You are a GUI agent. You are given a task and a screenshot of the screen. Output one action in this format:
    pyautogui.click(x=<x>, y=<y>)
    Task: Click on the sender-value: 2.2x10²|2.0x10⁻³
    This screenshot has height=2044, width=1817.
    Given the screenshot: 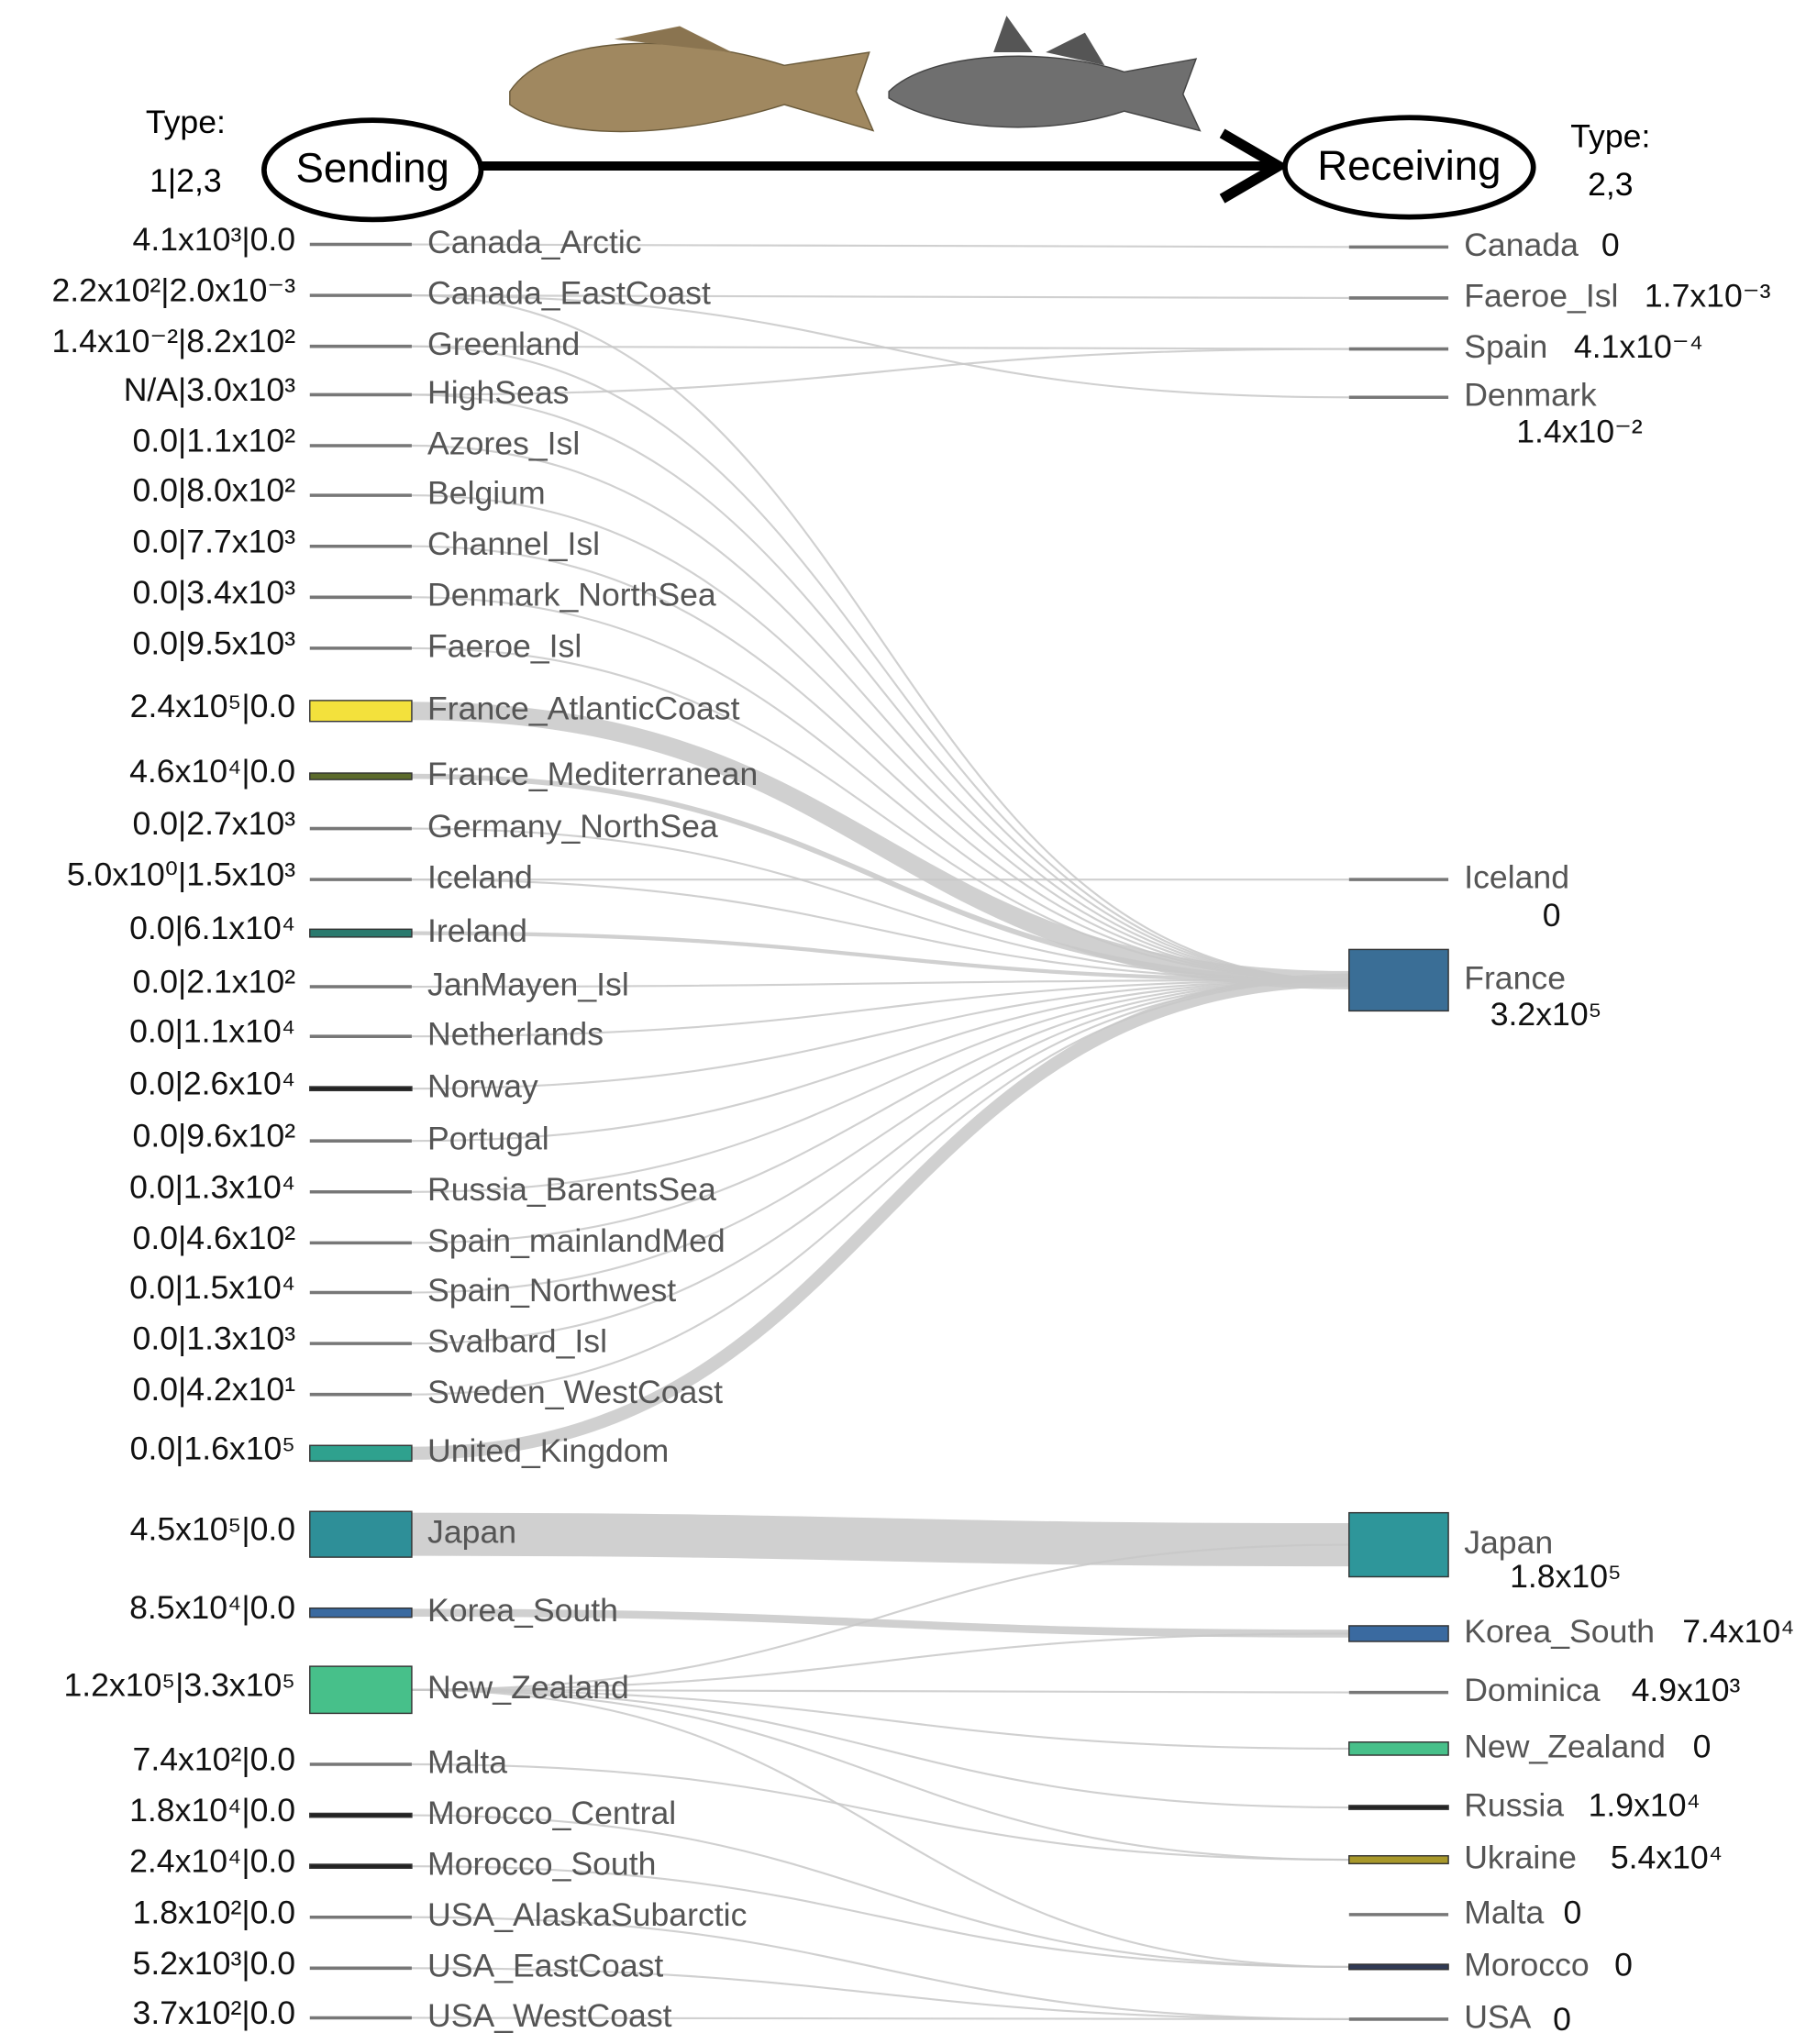 What is the action you would take?
    pyautogui.click(x=173, y=290)
    